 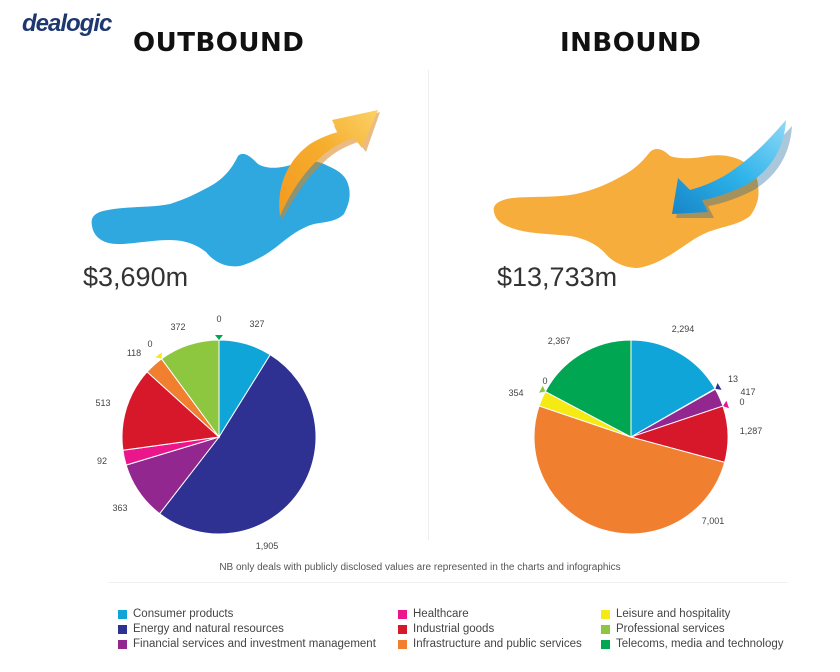 What do you see at coordinates (557, 277) in the screenshot?
I see `inbound-amount: $13,733m` at bounding box center [557, 277].